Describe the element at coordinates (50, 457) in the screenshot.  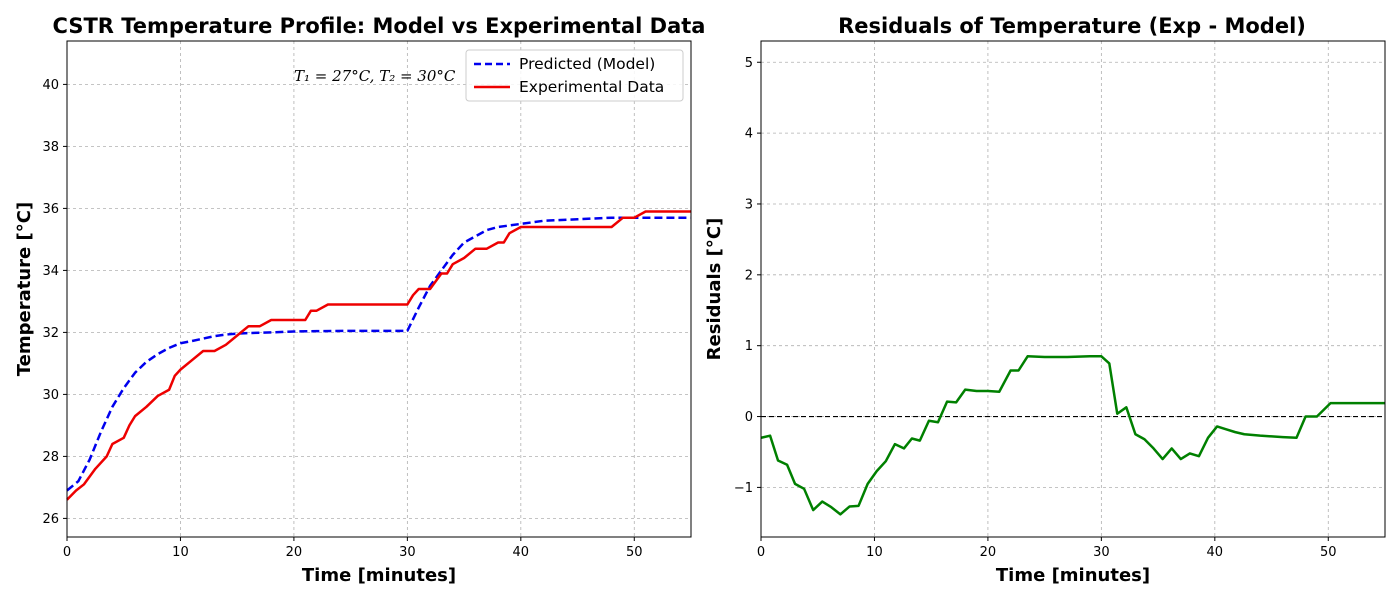
I see `y-tick-label: 28` at that location.